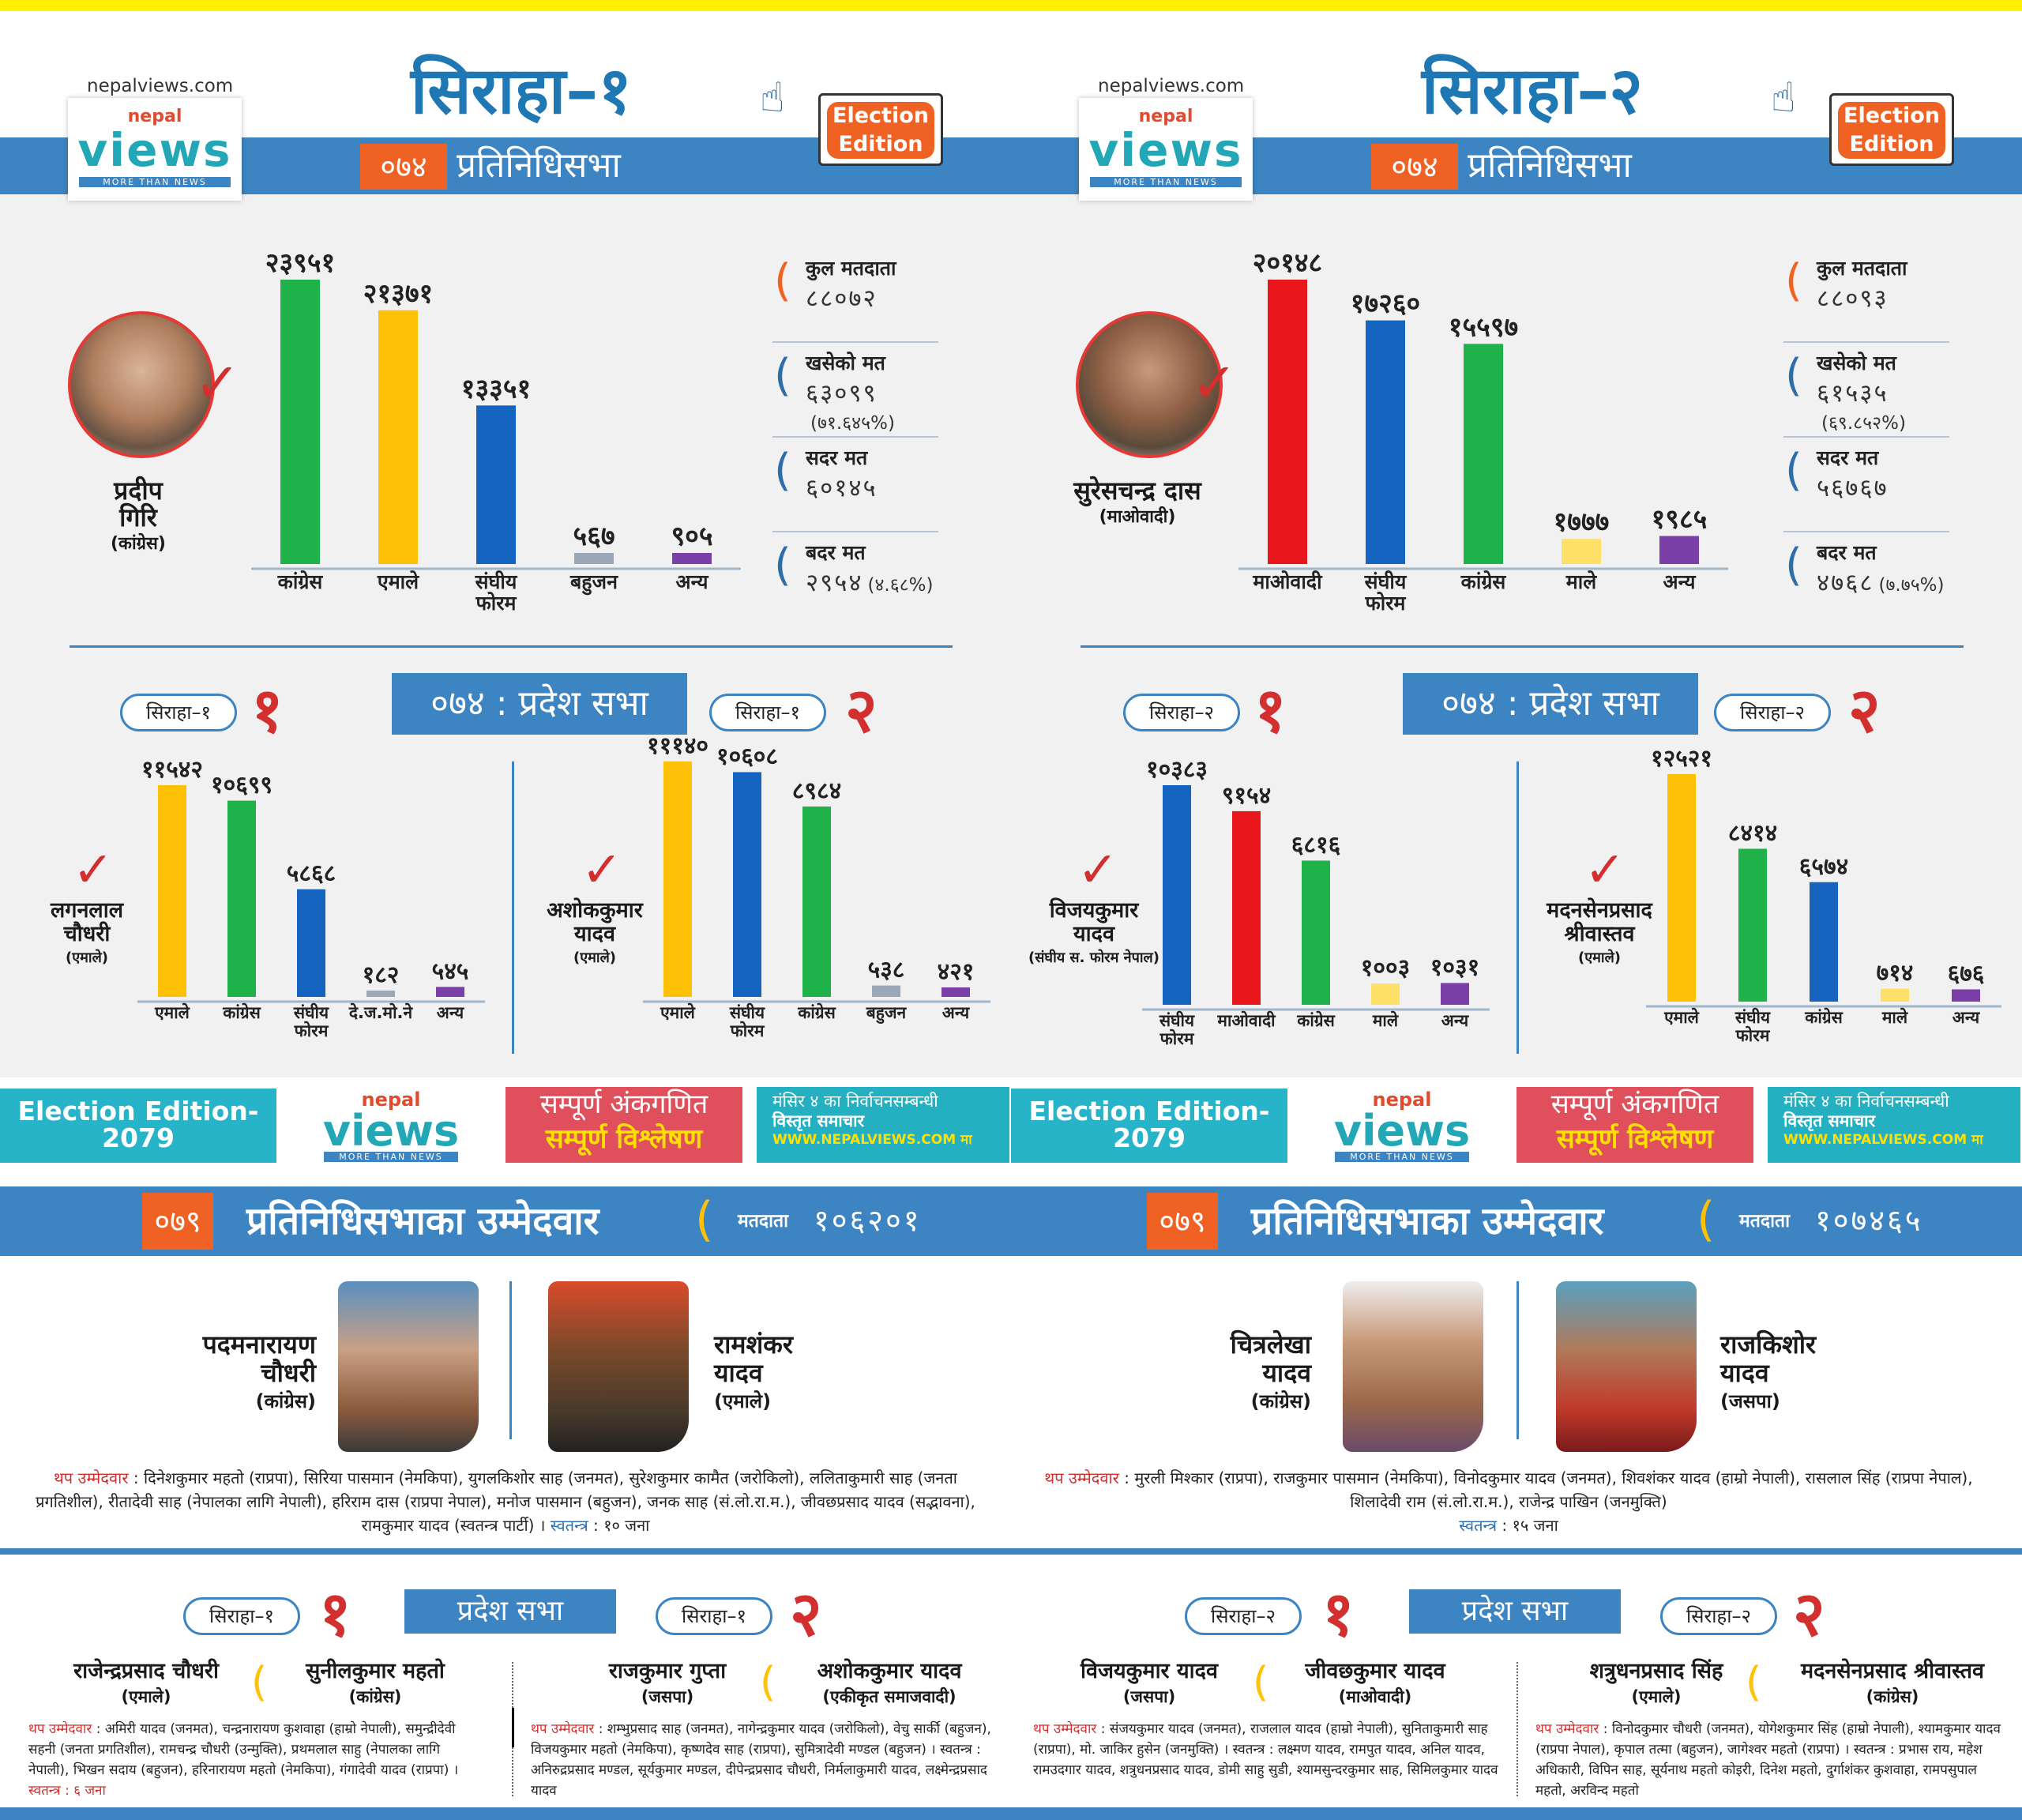  Describe the element at coordinates (267, 710) in the screenshot. I see `pradesh-number-1: १` at that location.